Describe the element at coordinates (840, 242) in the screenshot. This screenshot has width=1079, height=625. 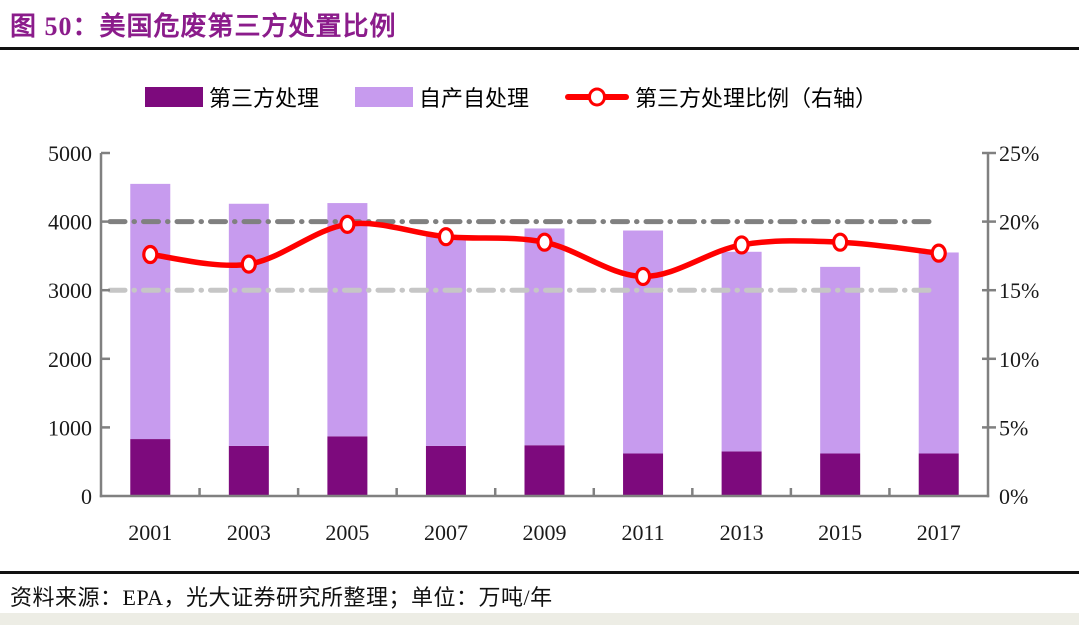
I see `ratio-marker-2015` at that location.